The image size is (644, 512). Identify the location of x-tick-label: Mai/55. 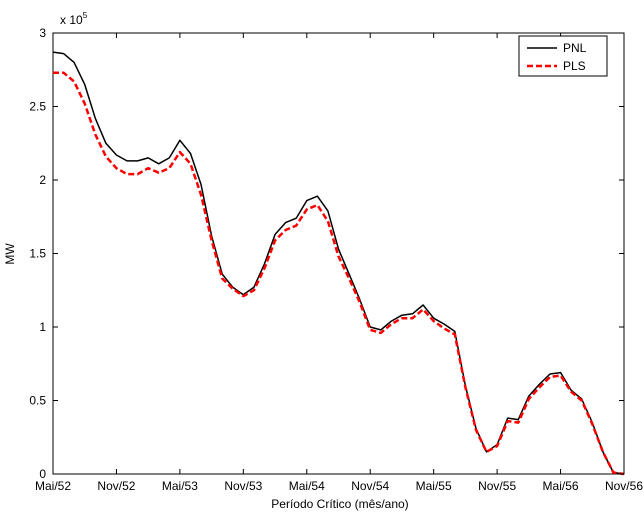
(434, 486).